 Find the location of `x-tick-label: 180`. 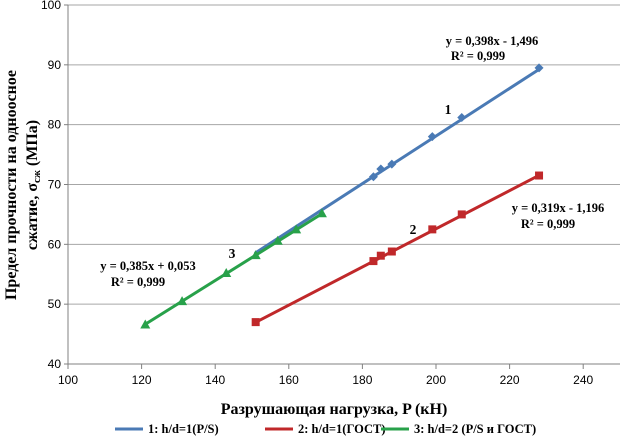

x-tick-label: 180 is located at coordinates (362, 380).